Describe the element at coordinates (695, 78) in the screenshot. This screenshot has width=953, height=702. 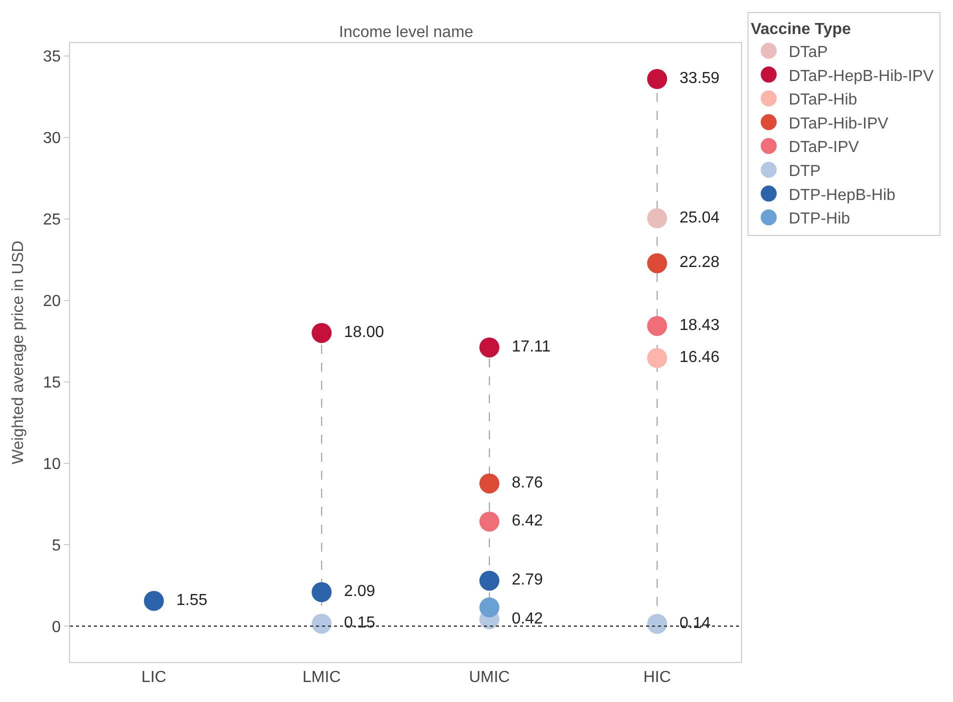
I see `data-label: 33.59` at that location.